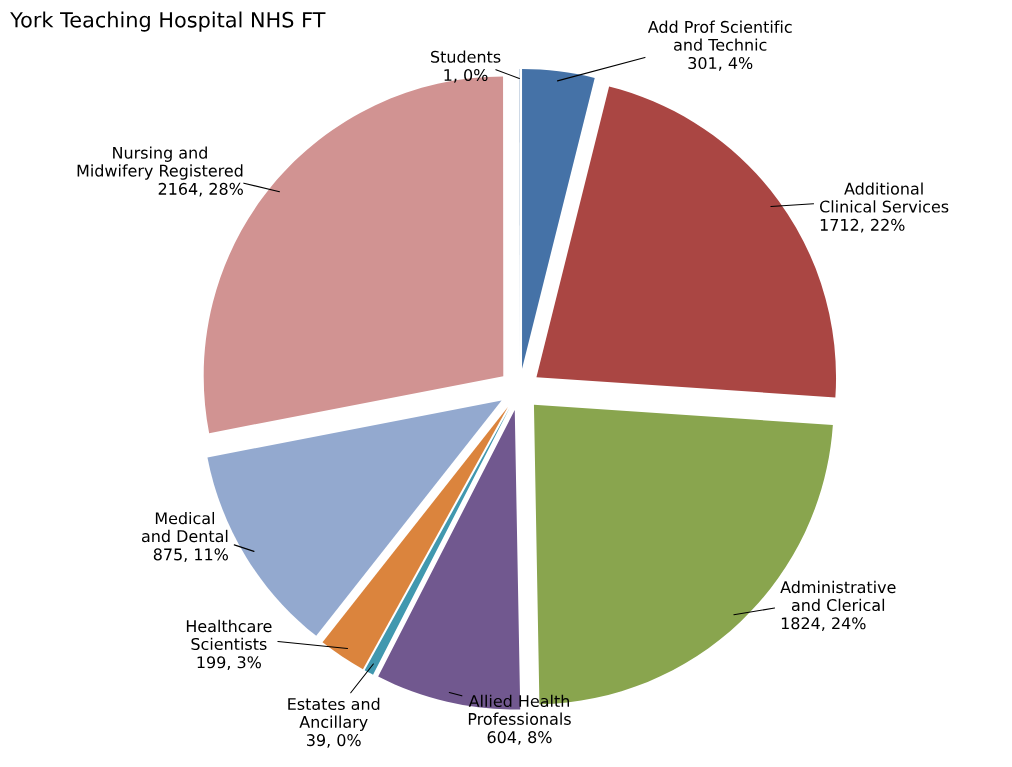 Image resolution: width=1012 pixels, height=767 pixels. I want to click on slice-label: Students, so click(466, 56).